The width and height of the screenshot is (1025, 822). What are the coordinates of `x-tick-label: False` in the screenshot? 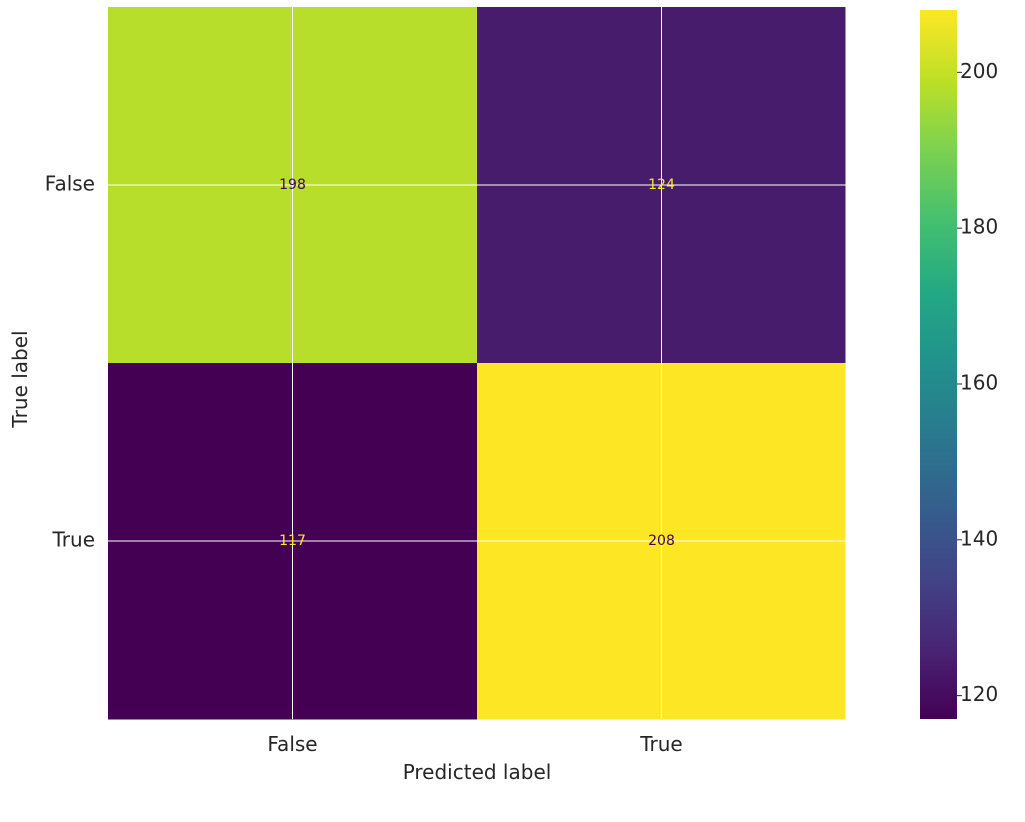 It's located at (292, 744).